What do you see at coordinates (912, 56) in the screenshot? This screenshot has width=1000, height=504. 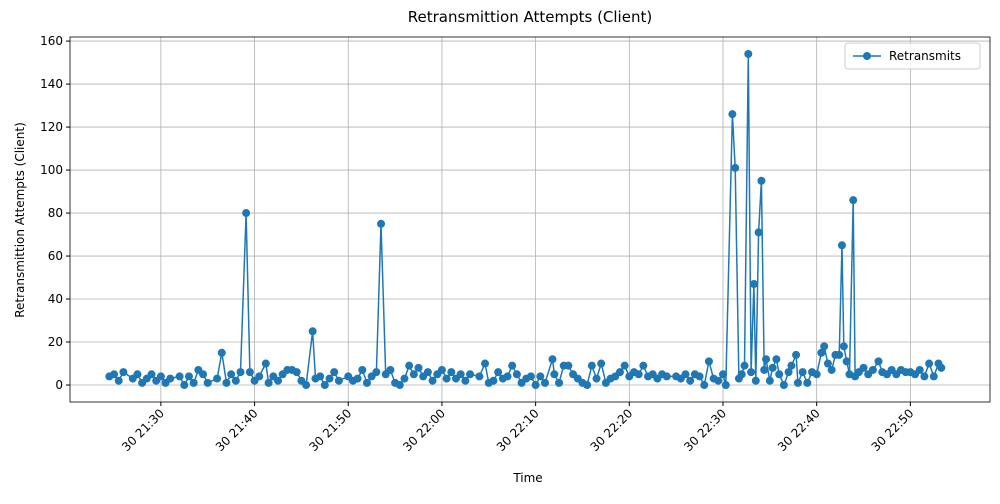 I see `legend-box` at bounding box center [912, 56].